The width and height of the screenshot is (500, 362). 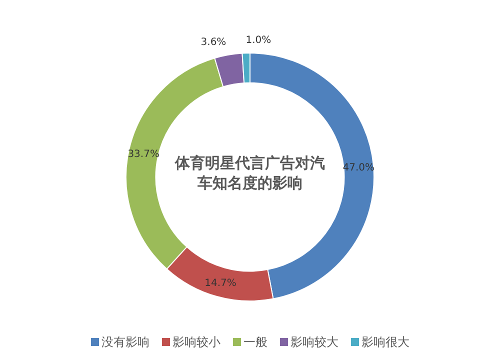 What do you see at coordinates (256, 342) in the screenshot?
I see `legend-label: 一般` at bounding box center [256, 342].